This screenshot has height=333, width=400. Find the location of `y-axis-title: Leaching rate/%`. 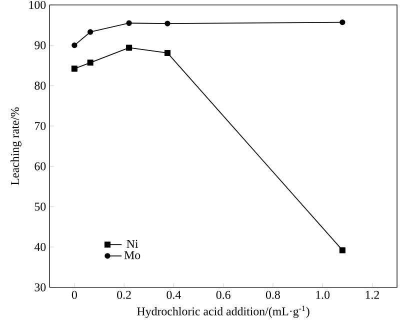

y-axis-title: Leaching rate/% is located at coordinates (16, 146).